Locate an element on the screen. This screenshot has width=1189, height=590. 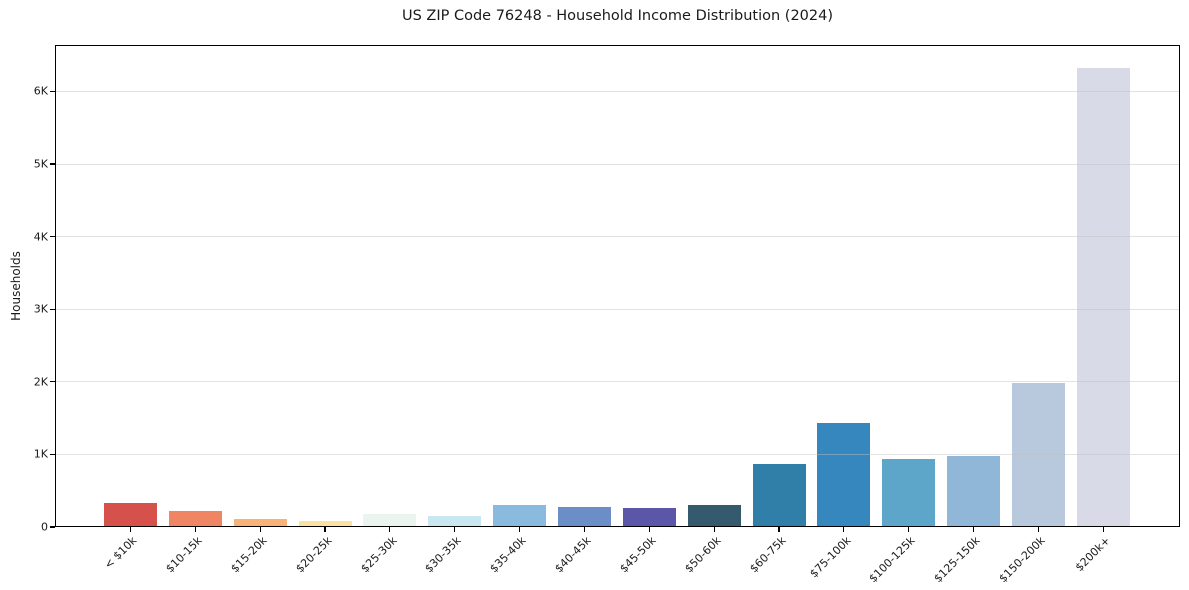
x-tick-label-text: $25-30k is located at coordinates (378, 555).